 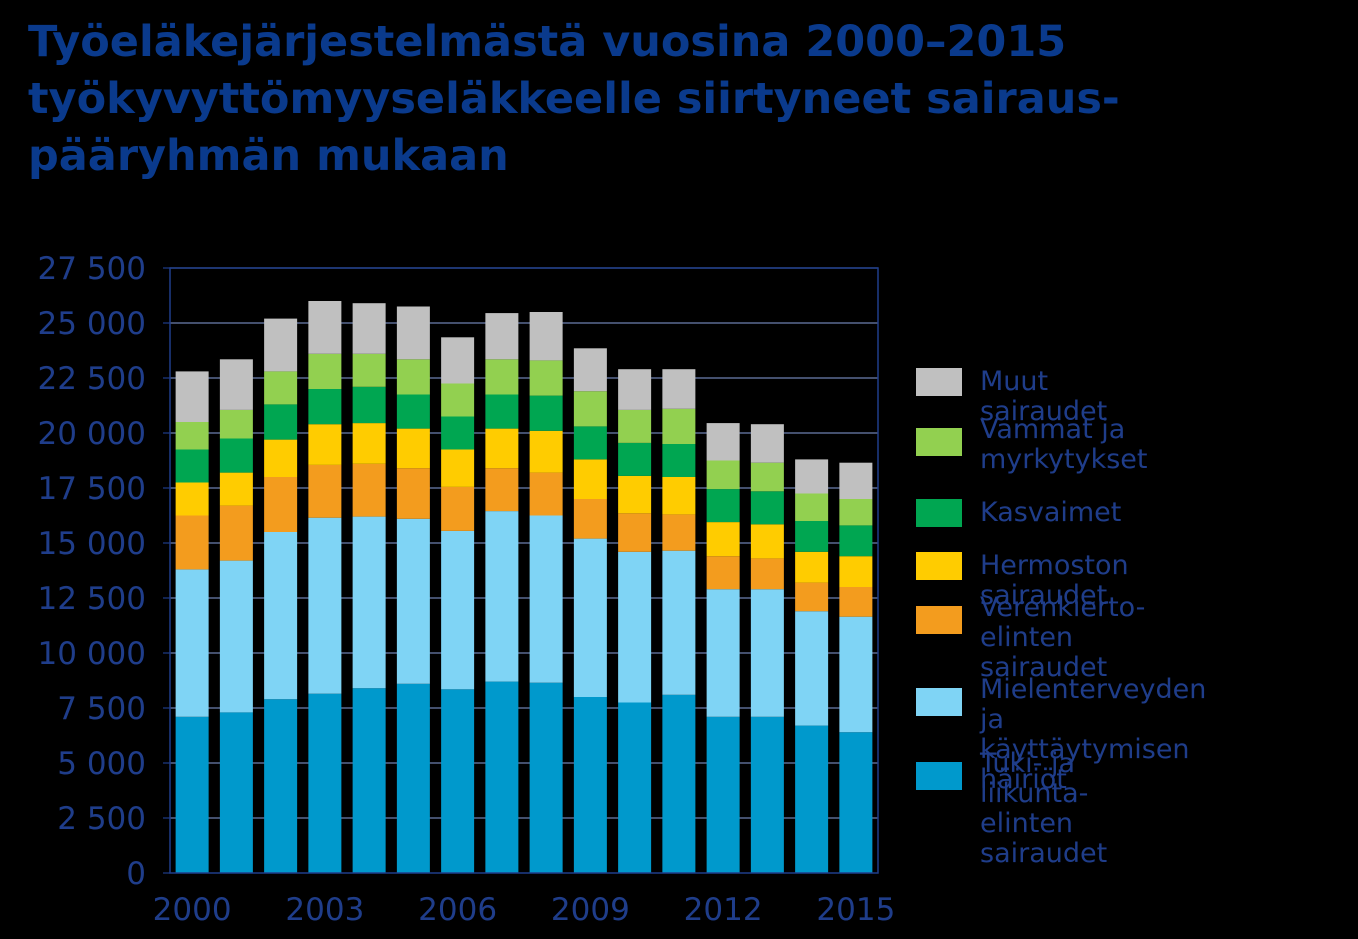 What do you see at coordinates (92, 269) in the screenshot?
I see `y-tick-label: 27 500` at bounding box center [92, 269].